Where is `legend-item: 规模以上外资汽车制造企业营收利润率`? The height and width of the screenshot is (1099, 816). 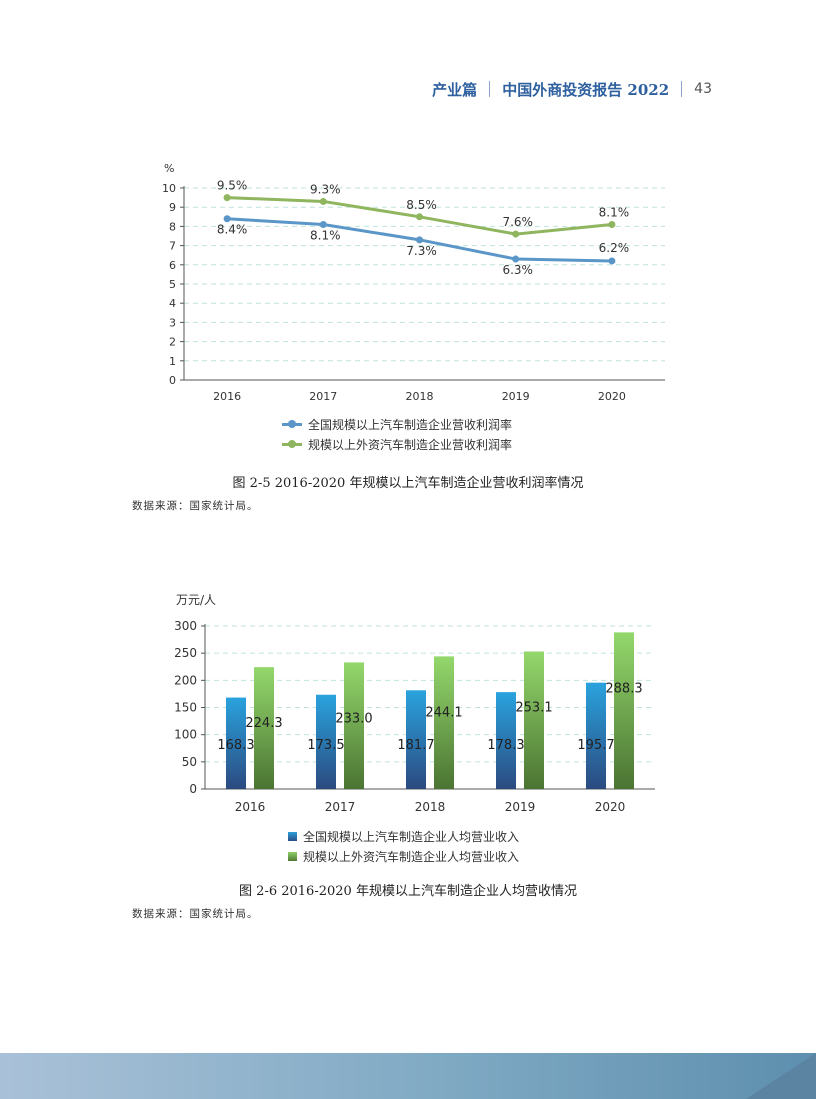 legend-item: 规模以上外资汽车制造企业营收利润率 is located at coordinates (397, 444).